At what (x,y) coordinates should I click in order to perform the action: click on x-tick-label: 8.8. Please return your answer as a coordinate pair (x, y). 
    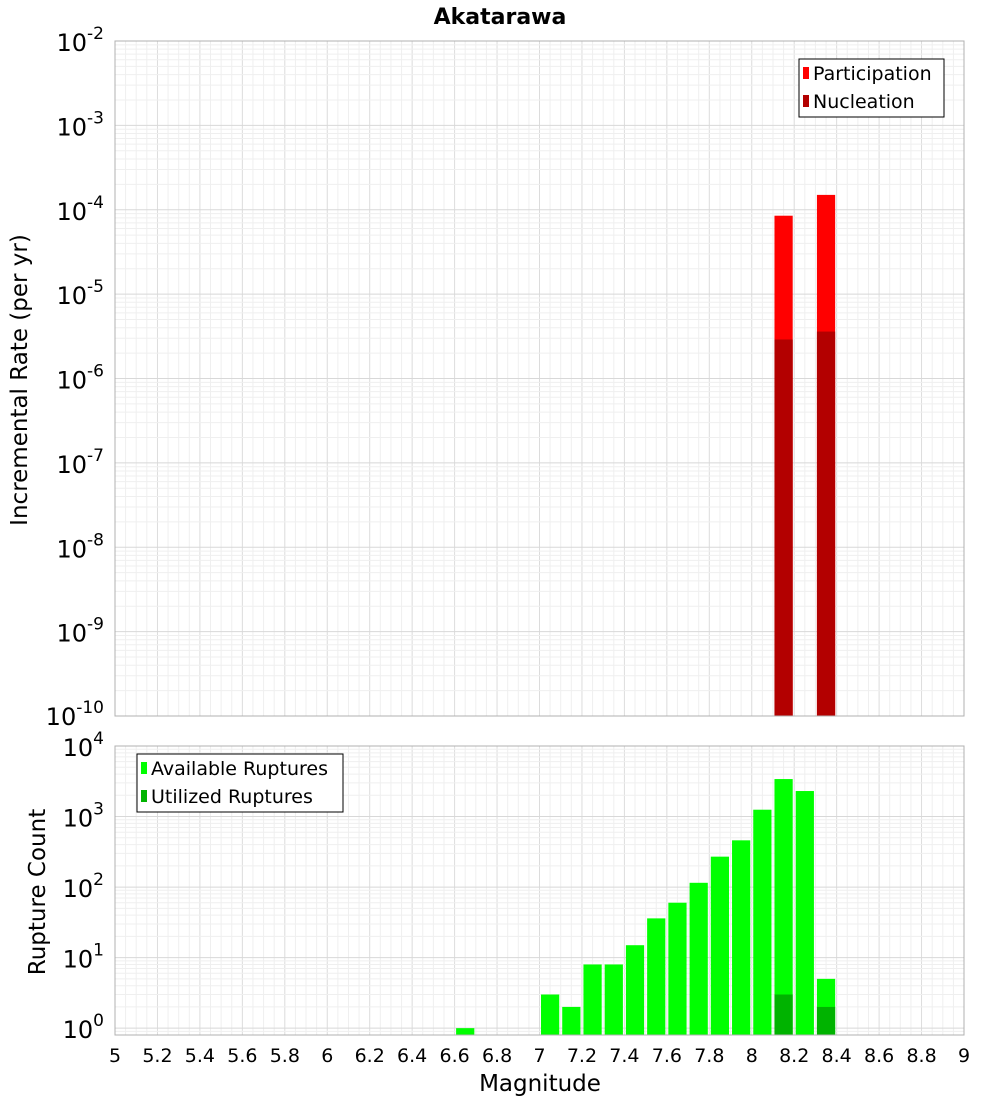
    Looking at the image, I should click on (921, 1056).